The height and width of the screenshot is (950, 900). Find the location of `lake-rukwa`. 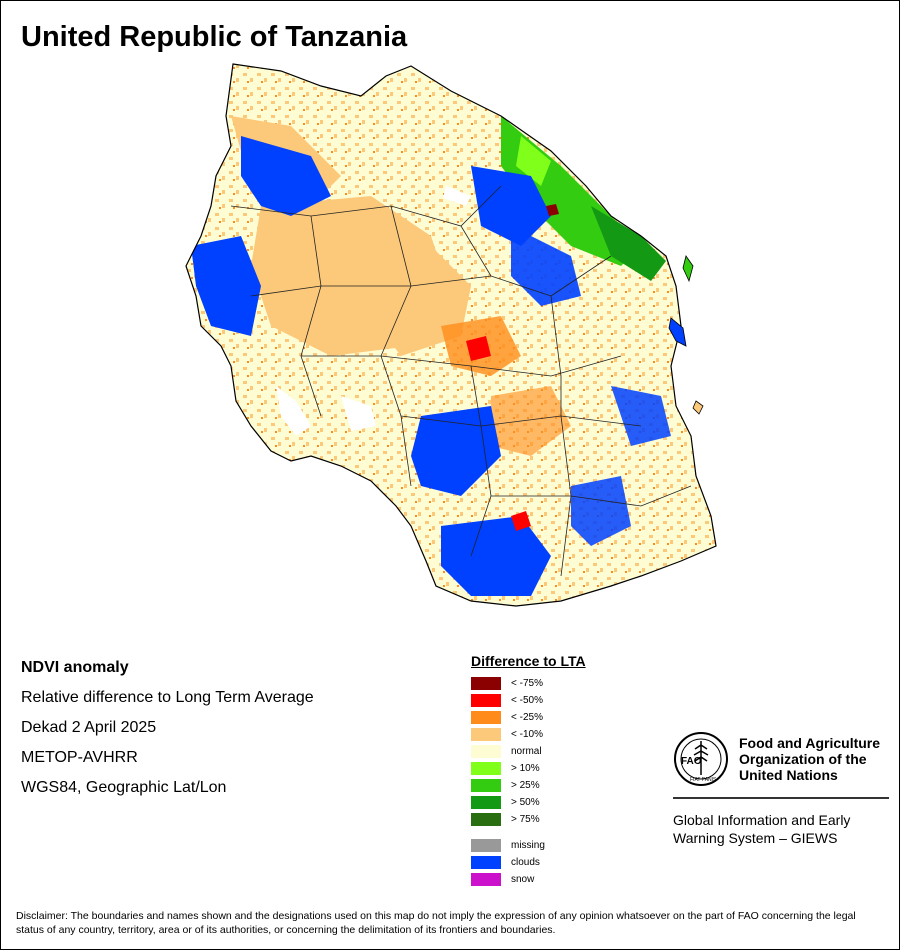

lake-rukwa is located at coordinates (358, 413).